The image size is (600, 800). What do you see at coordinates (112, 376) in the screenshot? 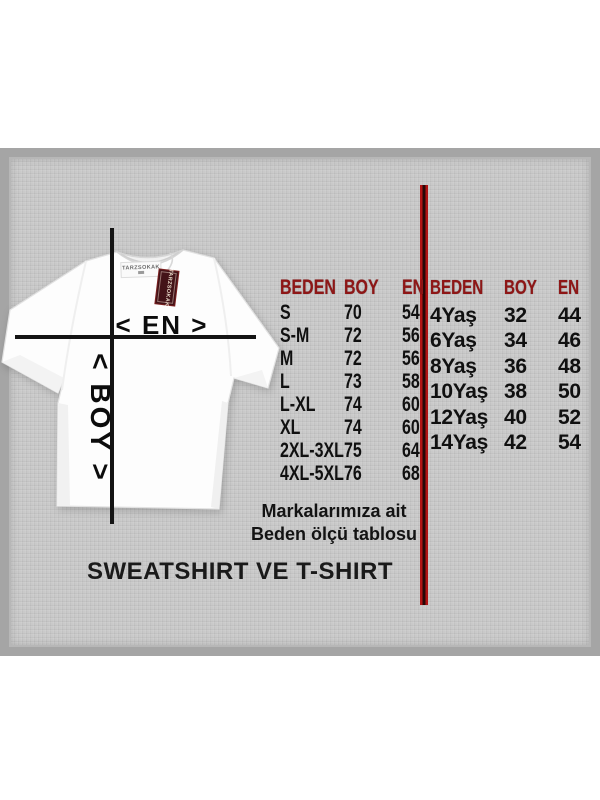
I see `length-measure-line` at bounding box center [112, 376].